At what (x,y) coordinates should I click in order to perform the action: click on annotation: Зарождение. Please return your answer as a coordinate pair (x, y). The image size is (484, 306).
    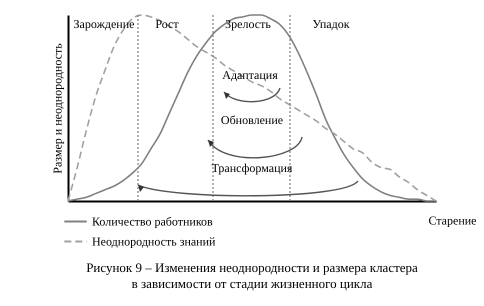
    Looking at the image, I should click on (104, 24).